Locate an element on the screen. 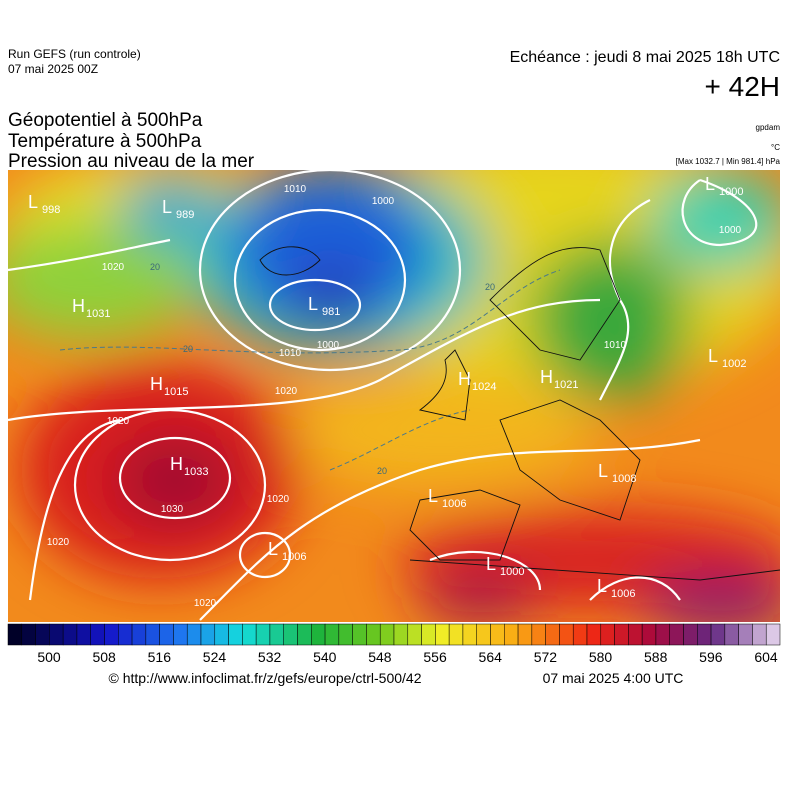  lead-time: + 42H is located at coordinates (743, 86).